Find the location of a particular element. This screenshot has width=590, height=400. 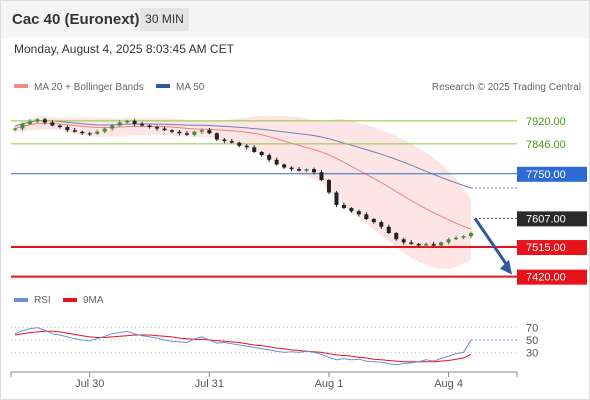

x-axis: Jul 30 Jul 31 Aug 1 Aug 4 is located at coordinates (264, 380).